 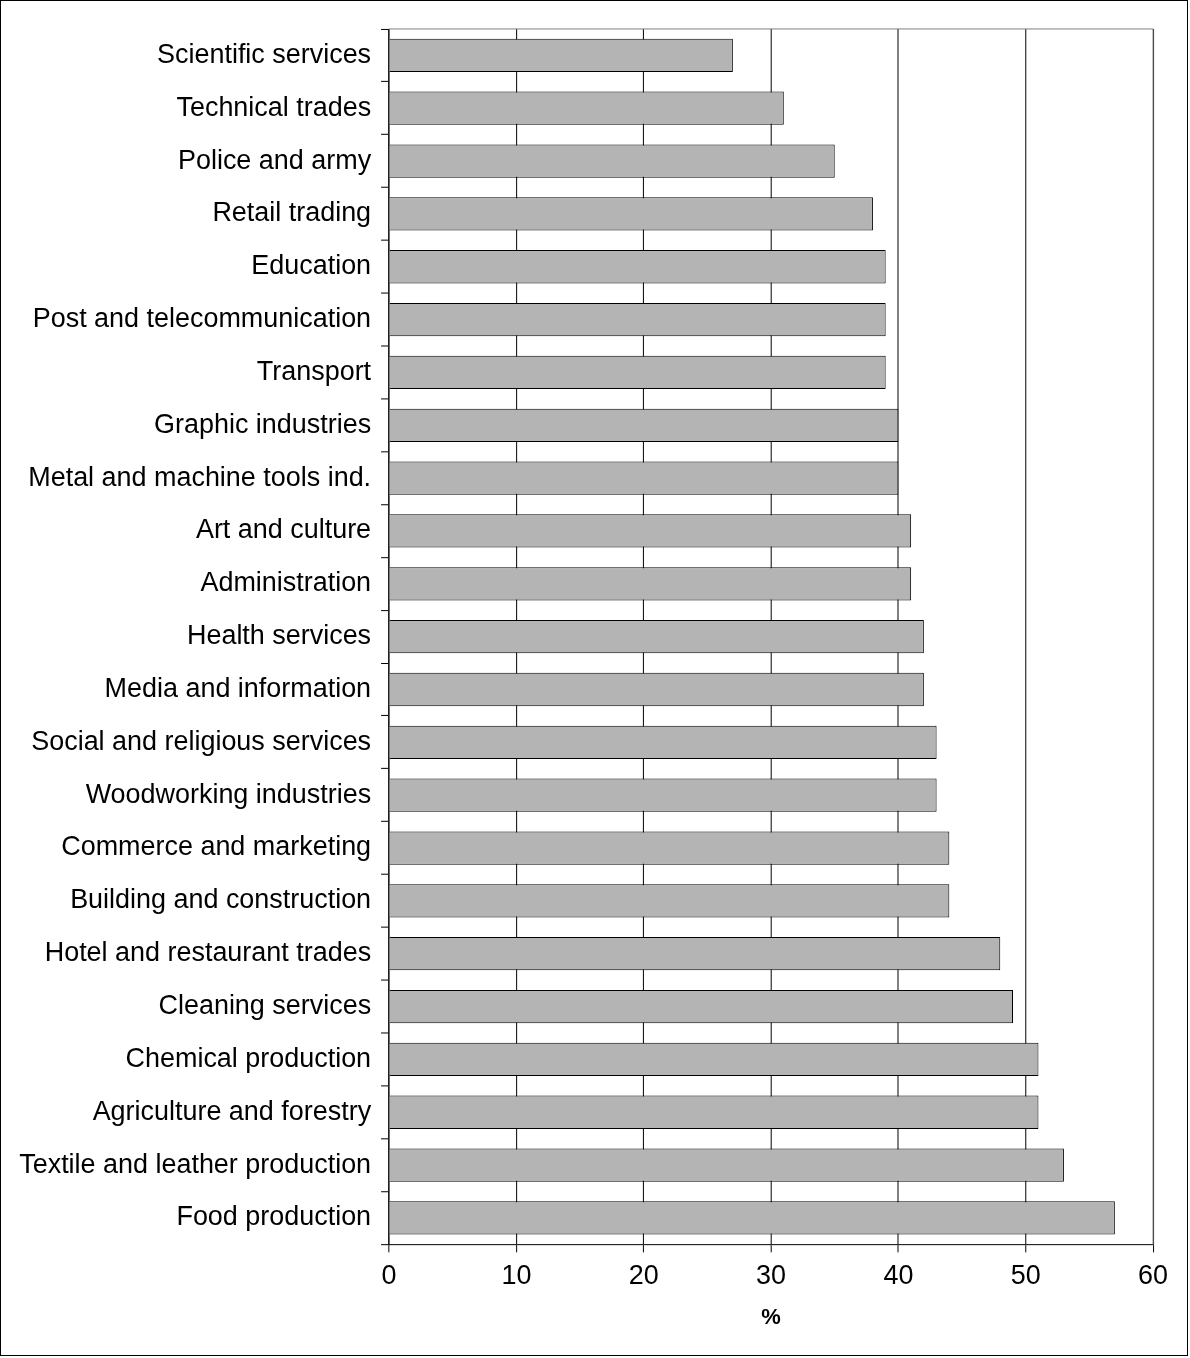 I want to click on y-tick-label: Administration, so click(x=286, y=582).